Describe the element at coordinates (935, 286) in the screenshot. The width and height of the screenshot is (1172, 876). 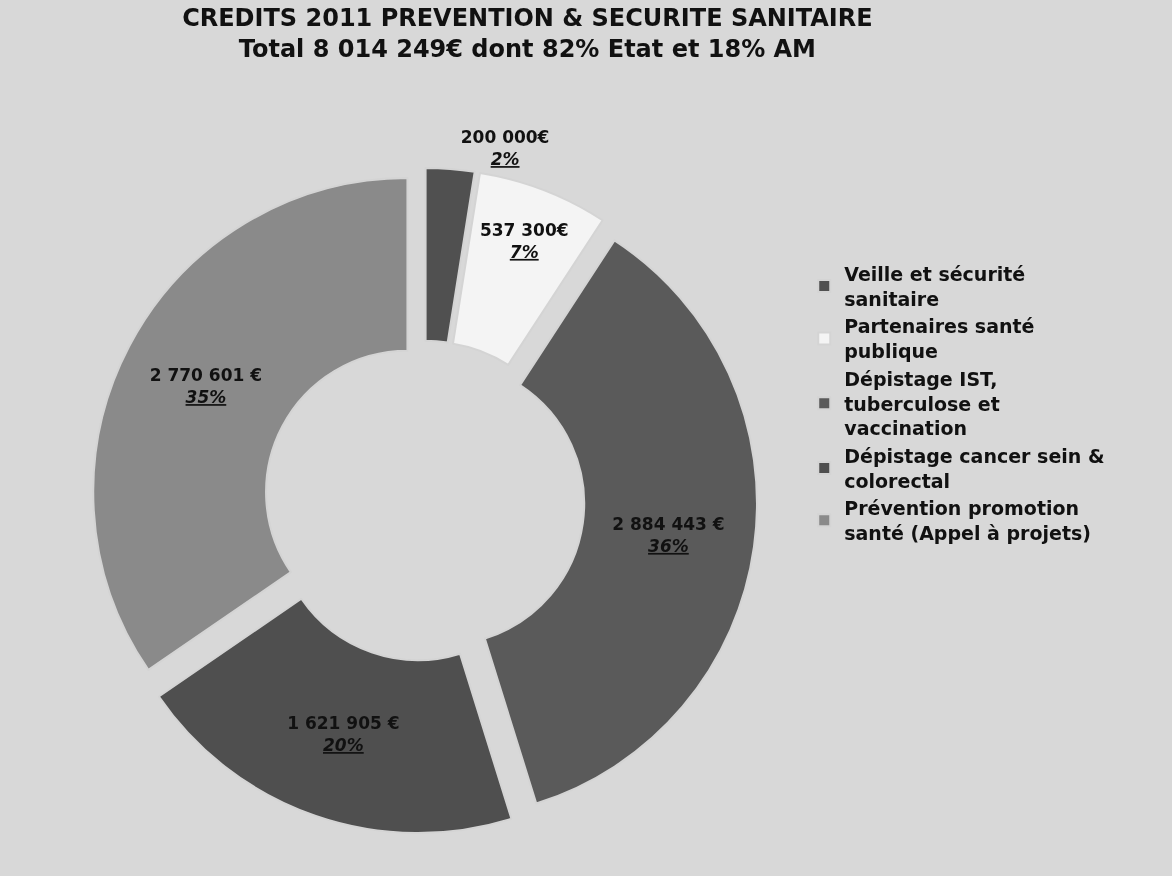
I see `legend-label: Veille et sécurité sanitaire` at that location.